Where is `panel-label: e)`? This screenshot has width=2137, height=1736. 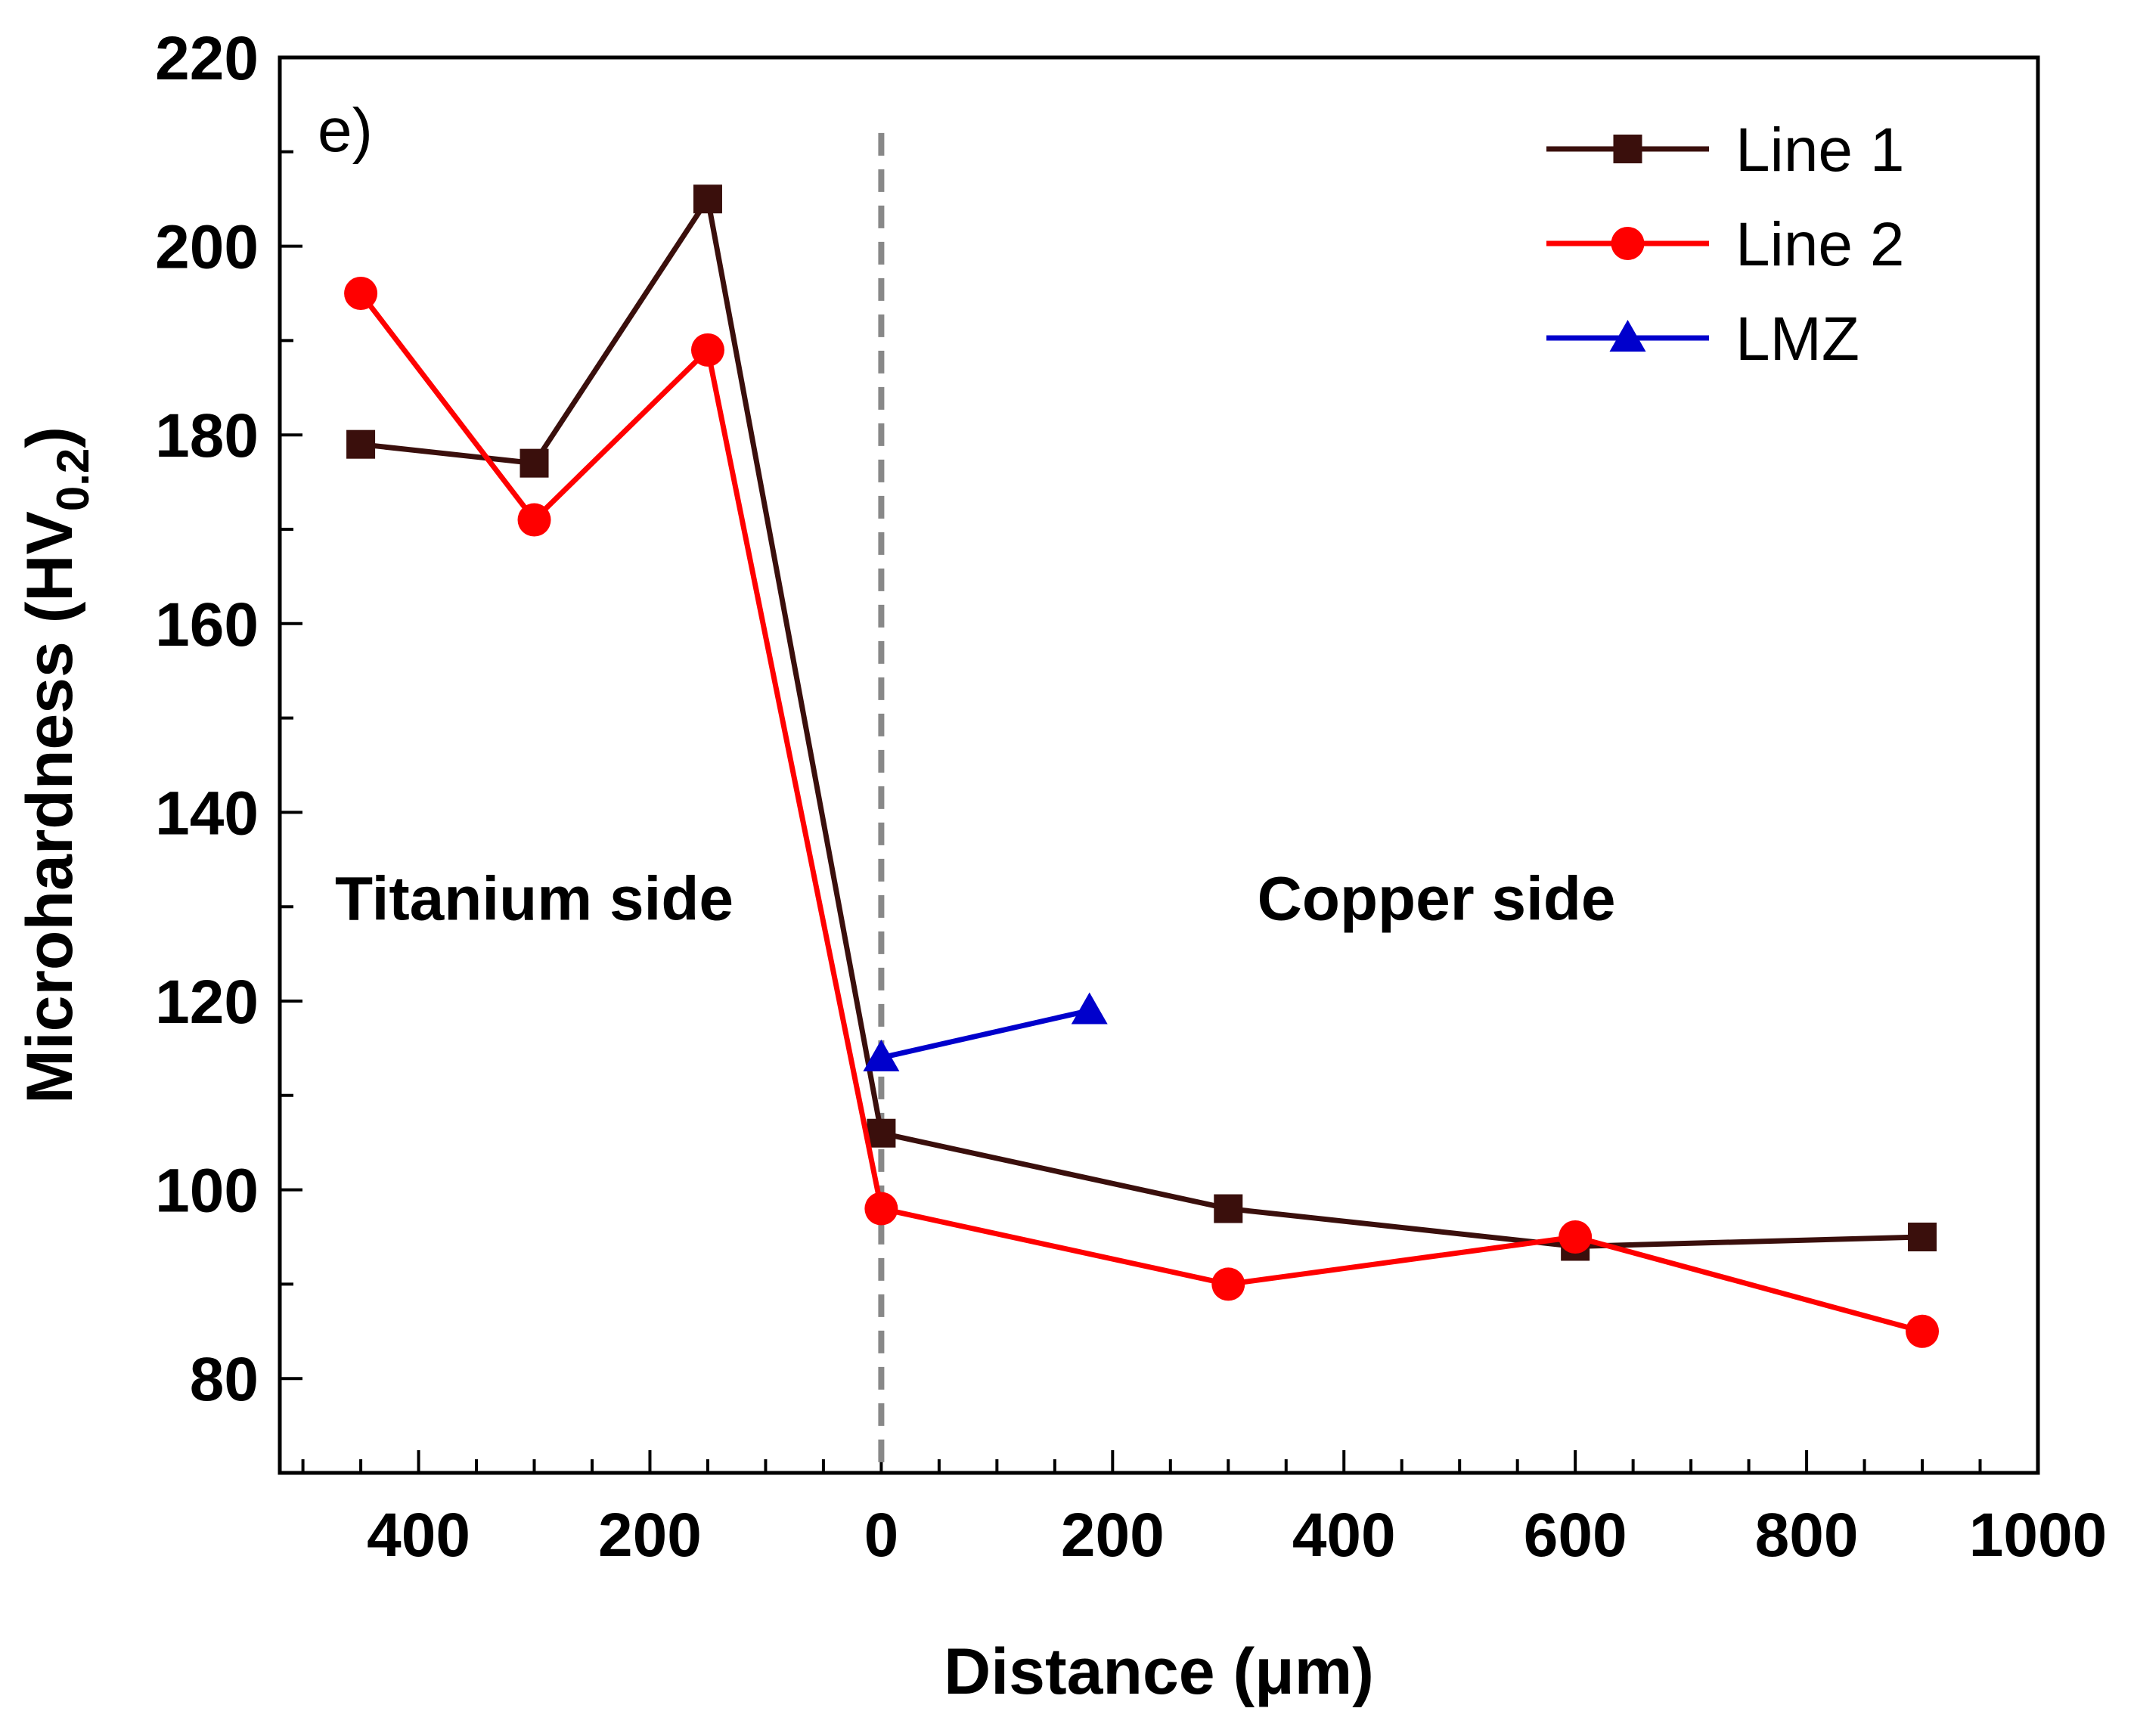
panel-label: e) is located at coordinates (345, 130).